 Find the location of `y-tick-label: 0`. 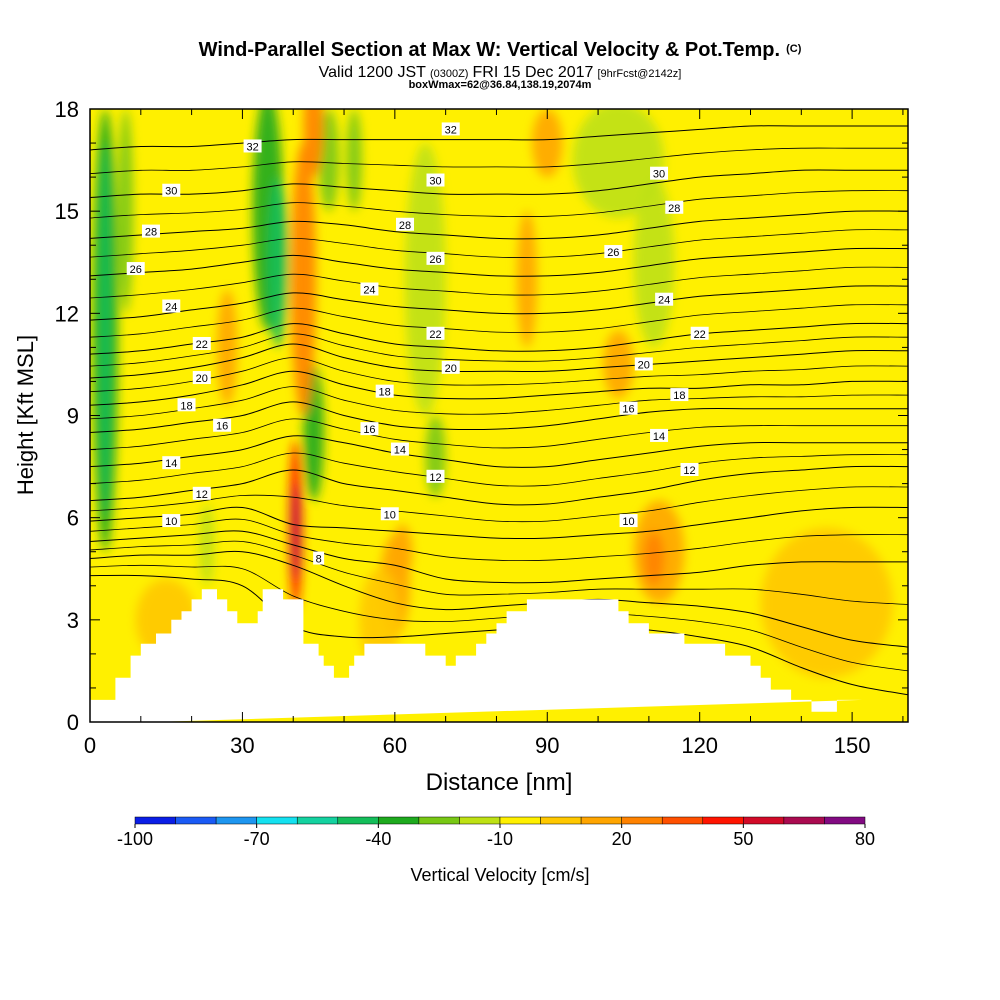

y-tick-label: 0 is located at coordinates (73, 722).